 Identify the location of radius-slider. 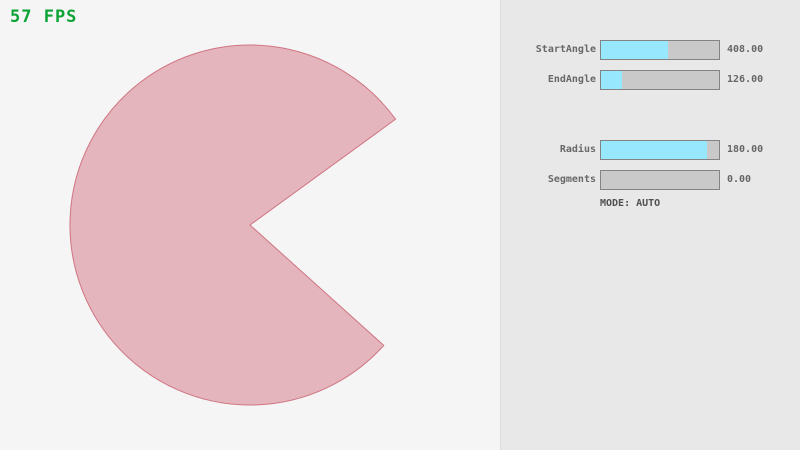
(660, 150).